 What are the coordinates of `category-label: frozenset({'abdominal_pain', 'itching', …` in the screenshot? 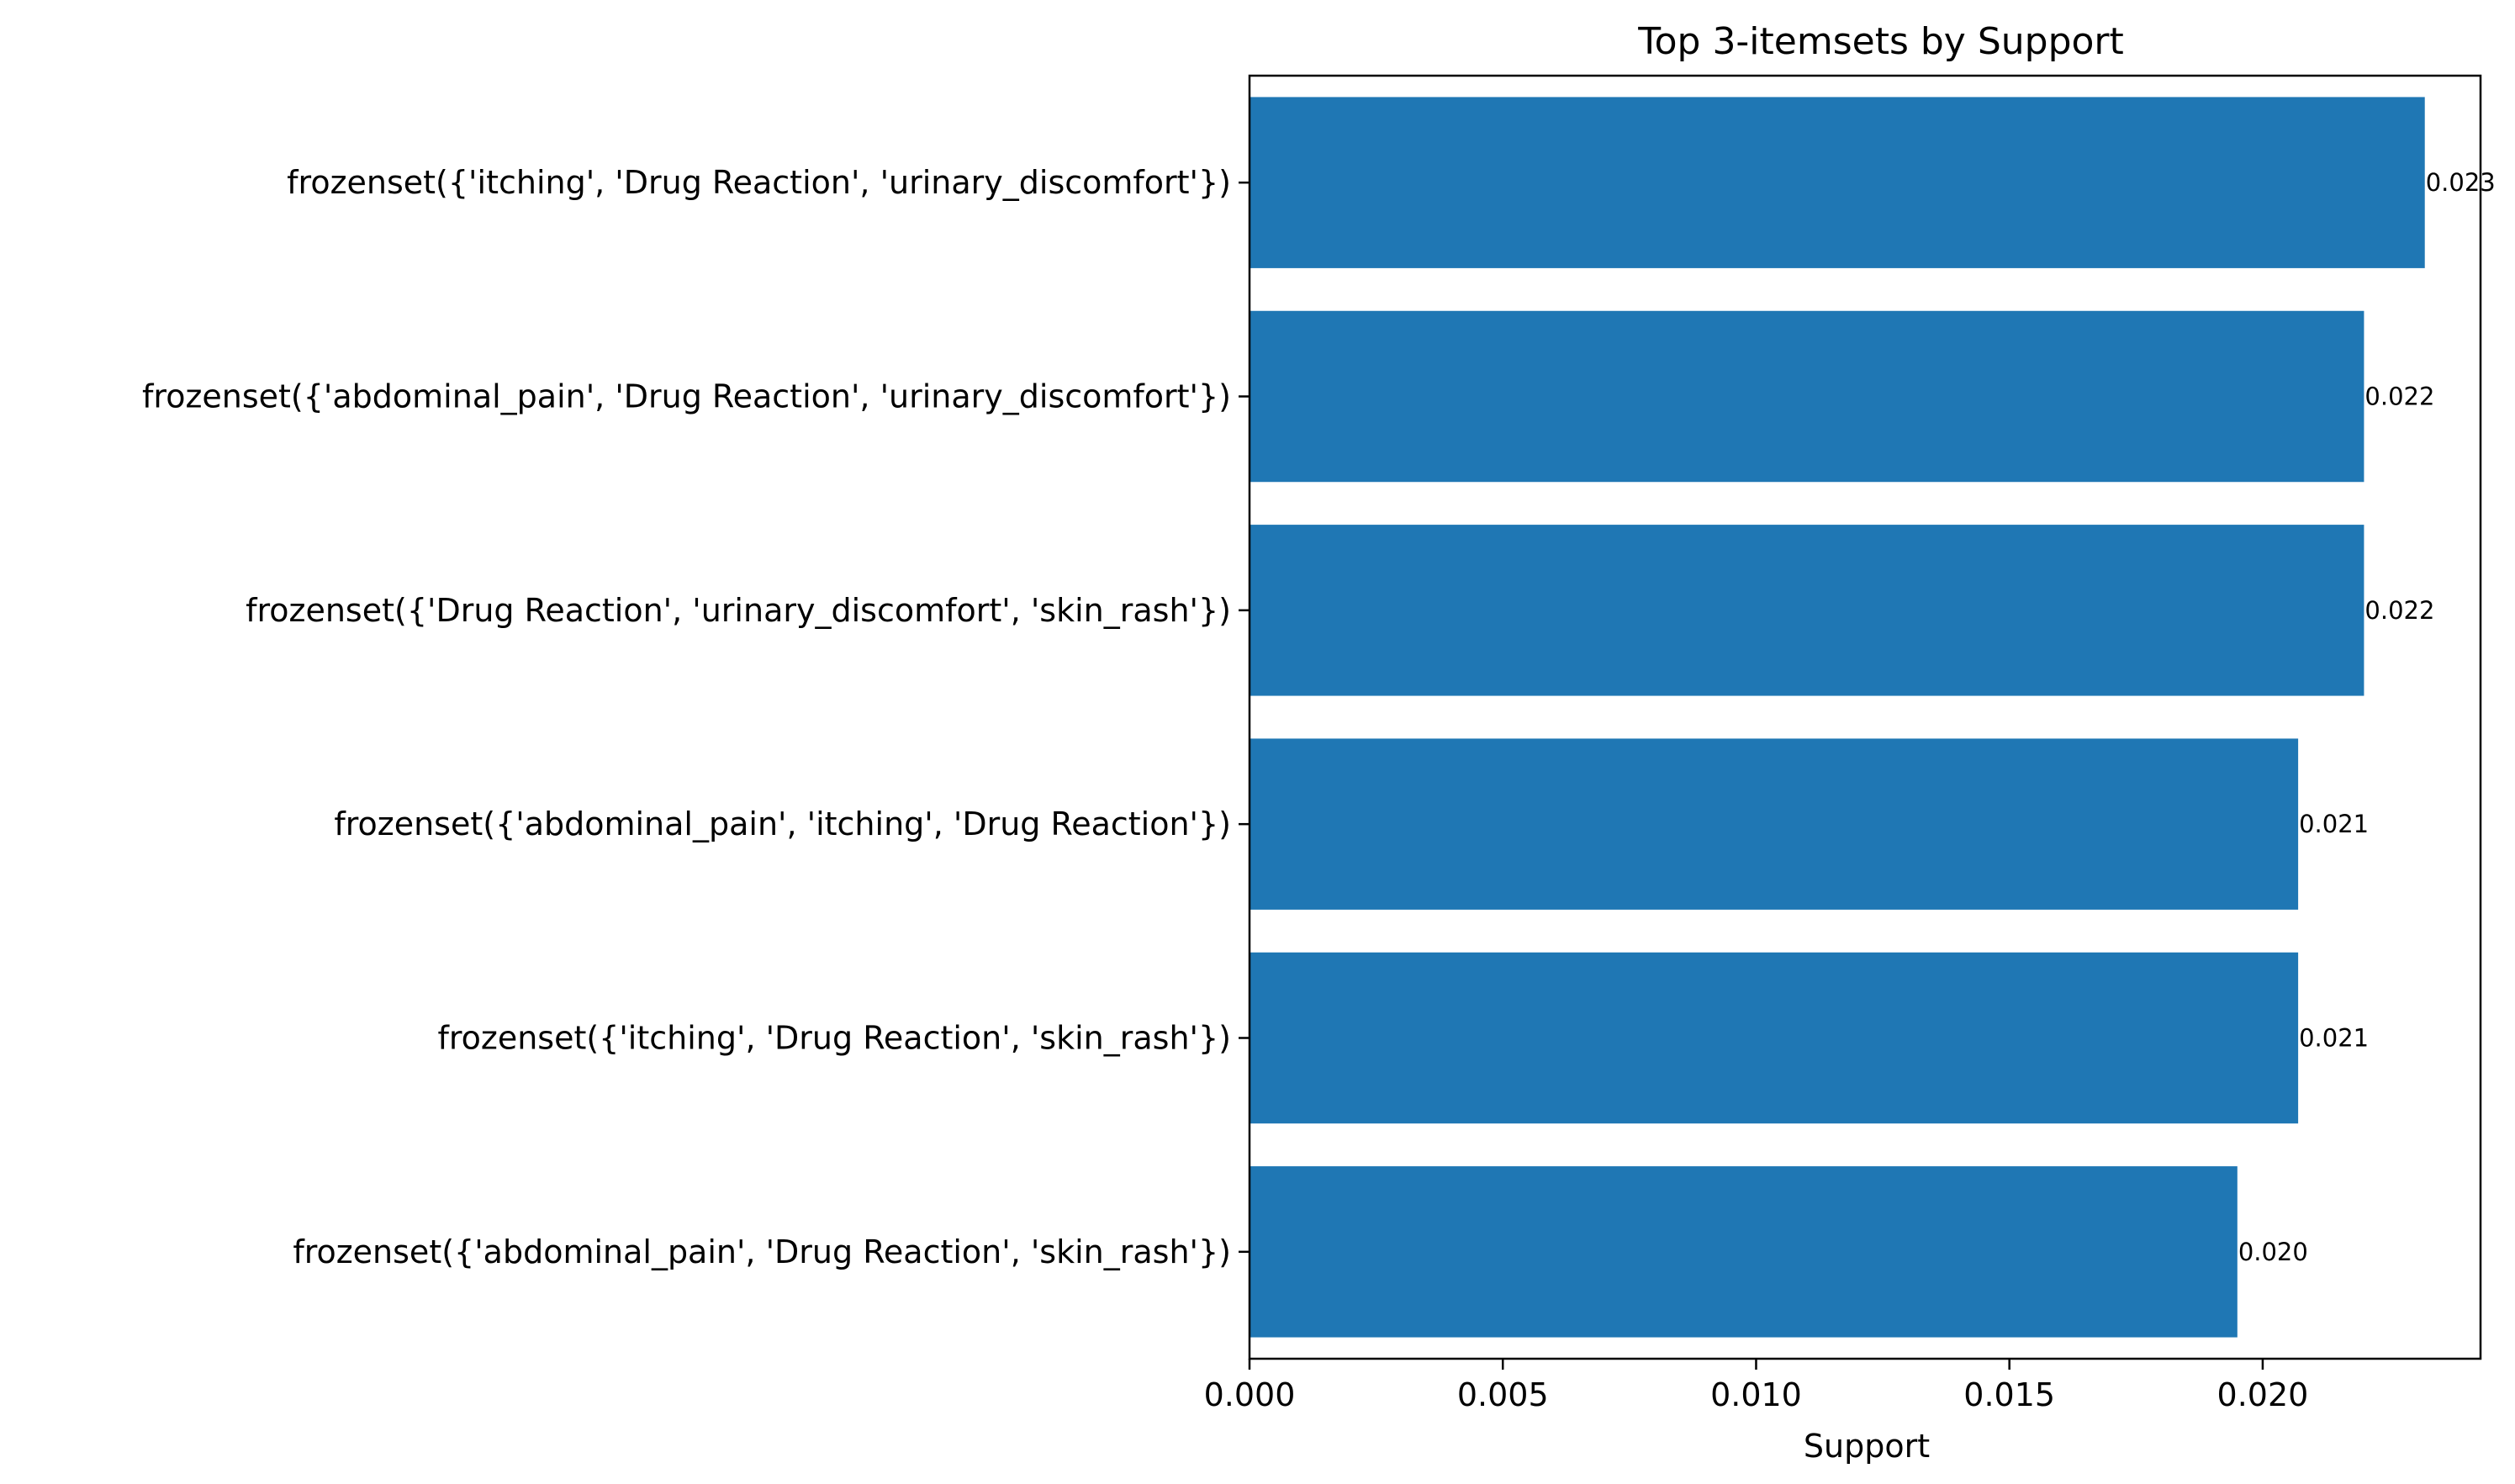 It's located at (783, 823).